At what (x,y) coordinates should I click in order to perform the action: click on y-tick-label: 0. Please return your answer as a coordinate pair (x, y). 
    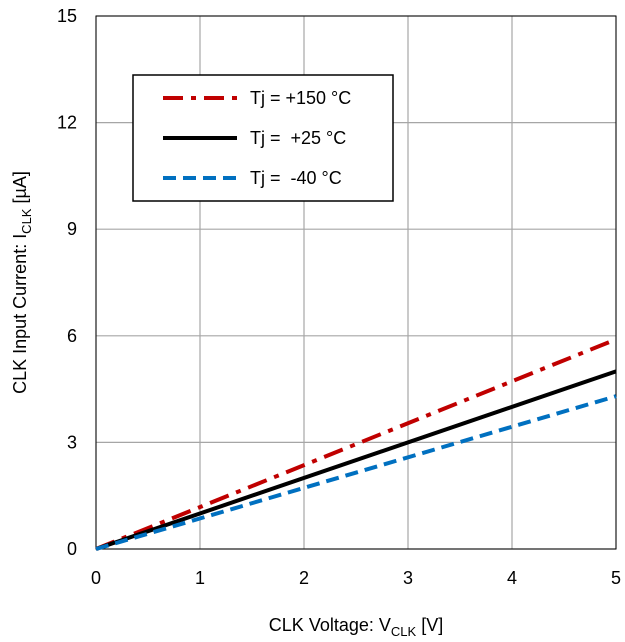
    Looking at the image, I should click on (72, 549).